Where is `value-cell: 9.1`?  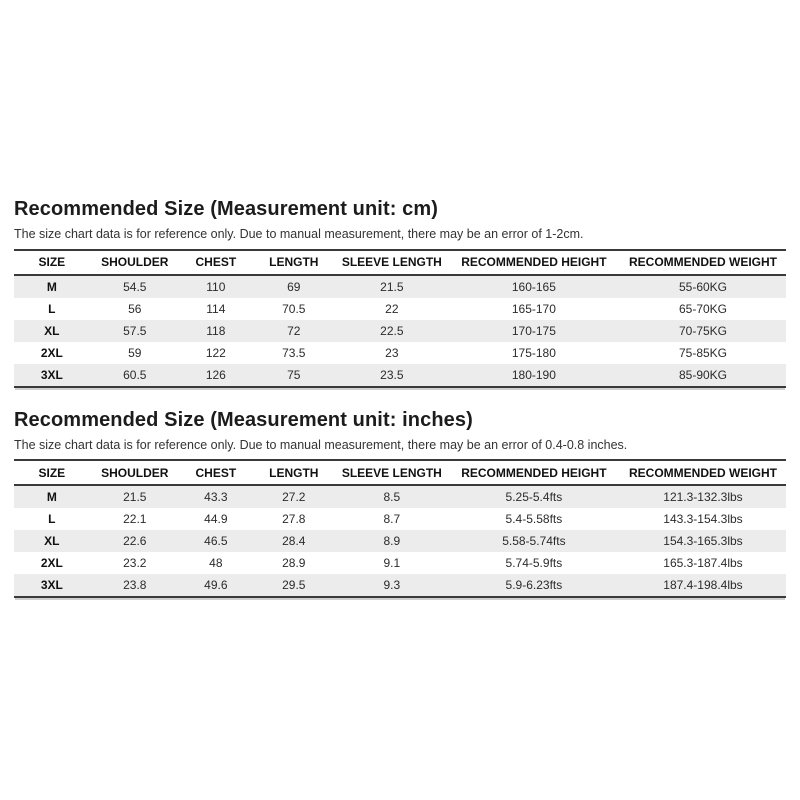 value-cell: 9.1 is located at coordinates (392, 563).